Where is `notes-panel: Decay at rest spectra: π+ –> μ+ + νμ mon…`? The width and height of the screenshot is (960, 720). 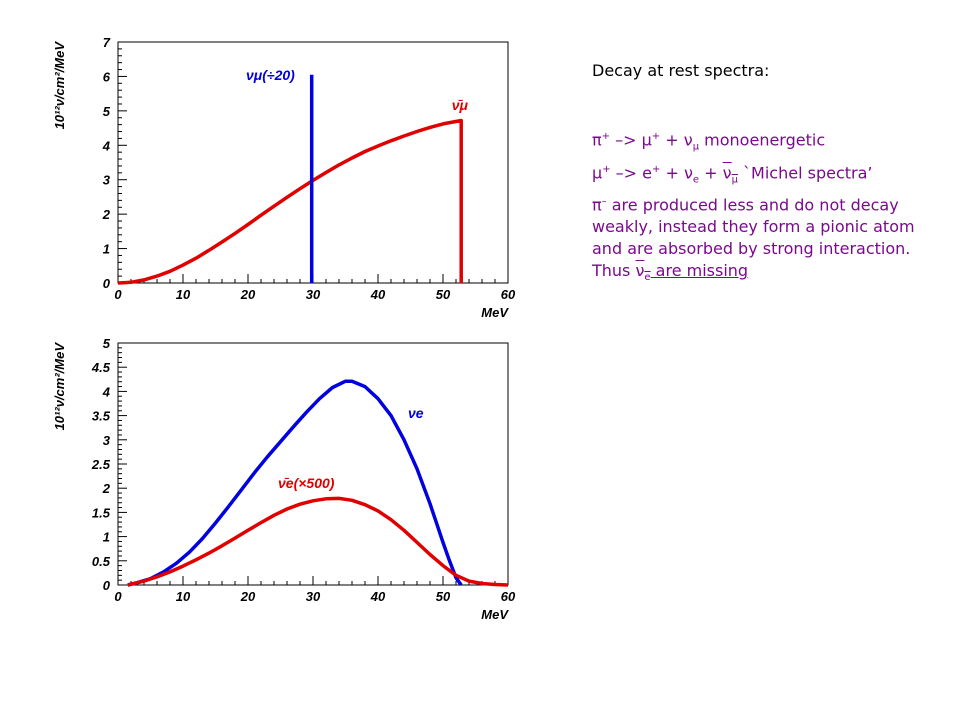
notes-panel: Decay at rest spectra: π+ –> μ+ + νμ mon… is located at coordinates (762, 175).